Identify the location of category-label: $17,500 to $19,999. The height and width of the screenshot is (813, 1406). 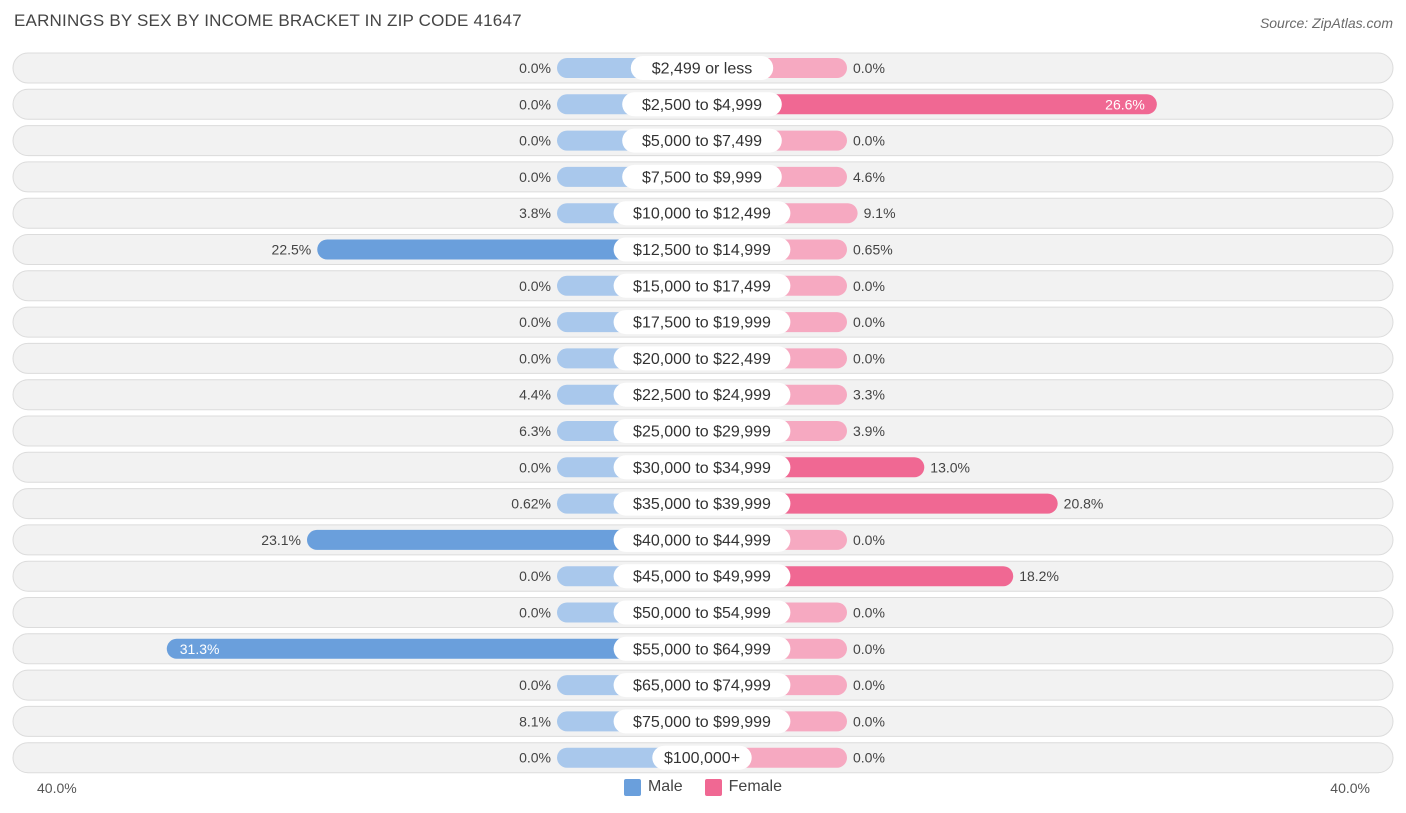
(702, 323).